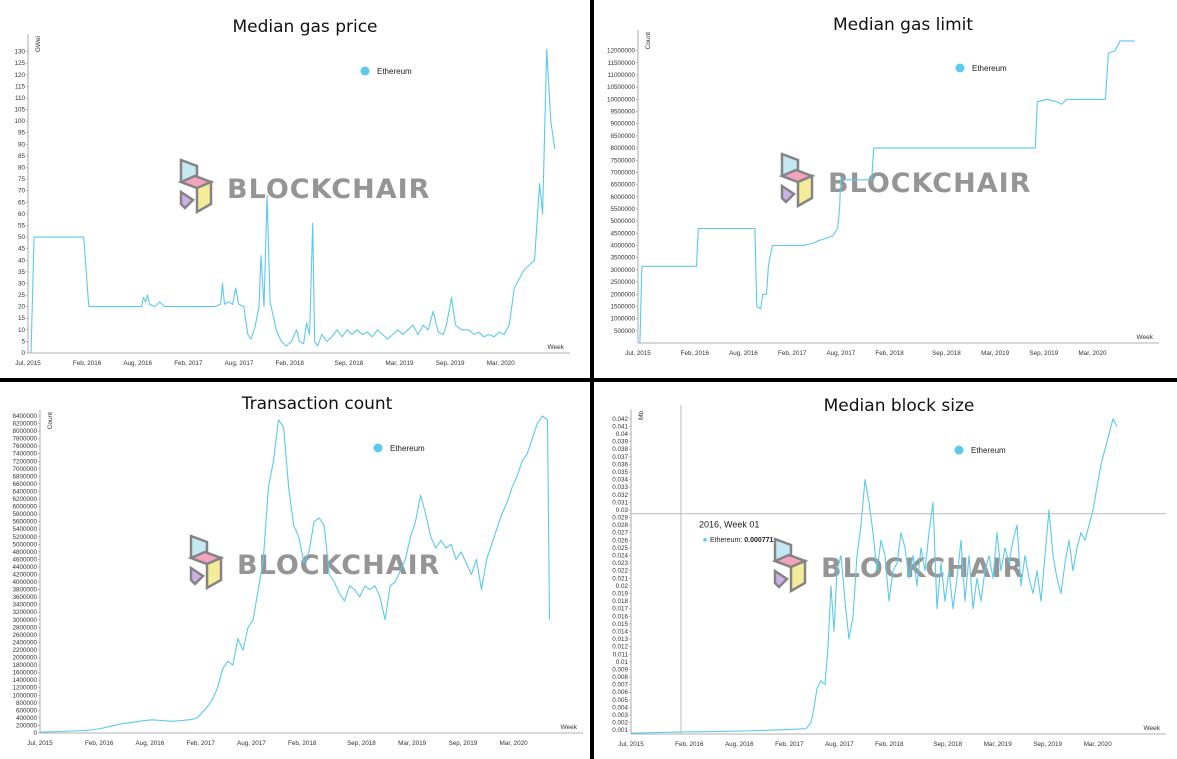  Describe the element at coordinates (622, 282) in the screenshot. I see `y-tick-label: 2500000` at that location.